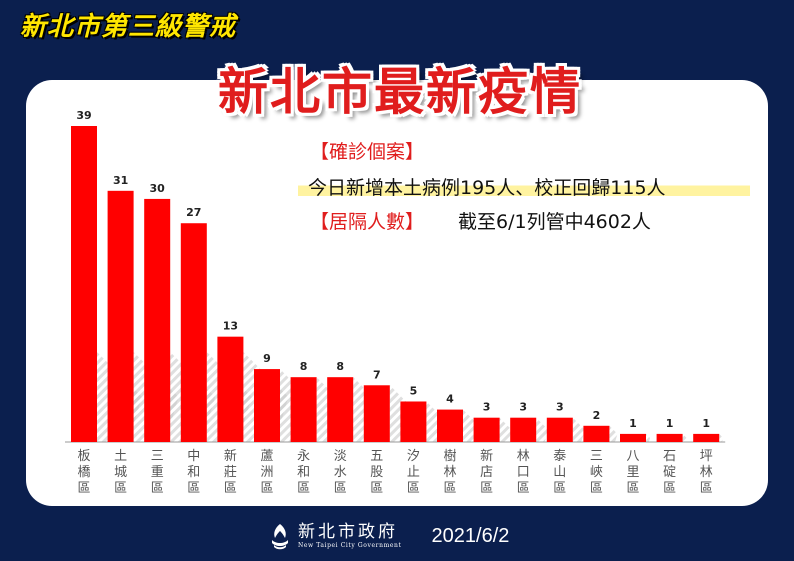 This screenshot has width=794, height=561. I want to click on value-label: 13, so click(230, 326).